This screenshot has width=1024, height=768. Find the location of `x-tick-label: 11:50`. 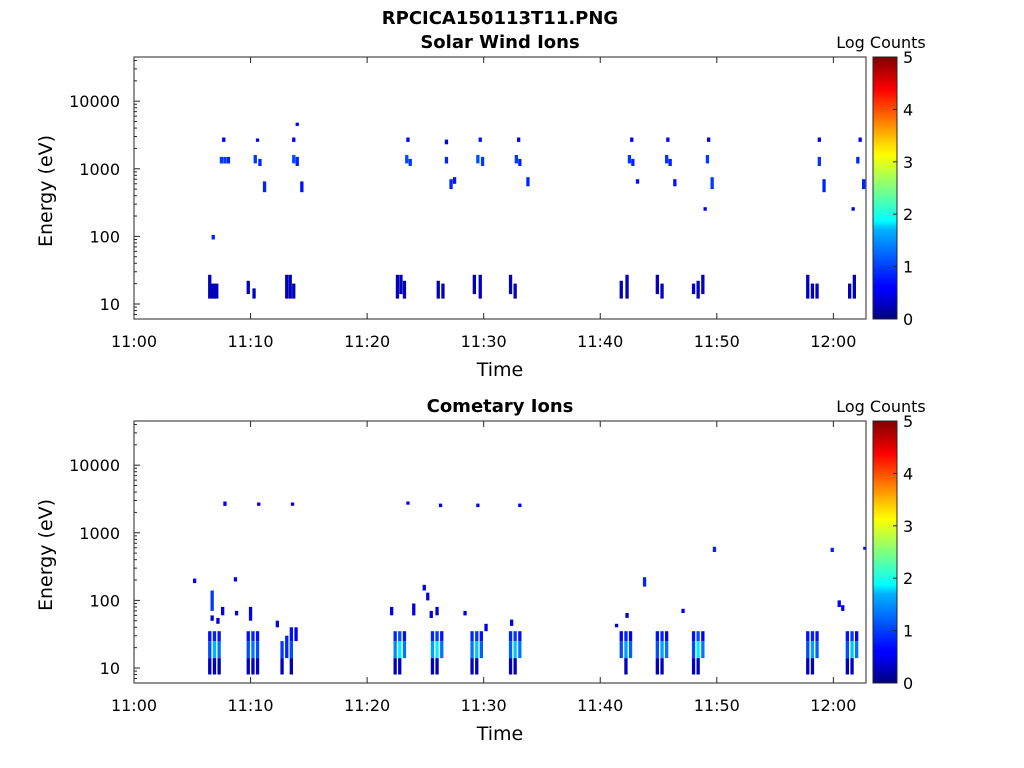

x-tick-label: 11:50 is located at coordinates (717, 341).